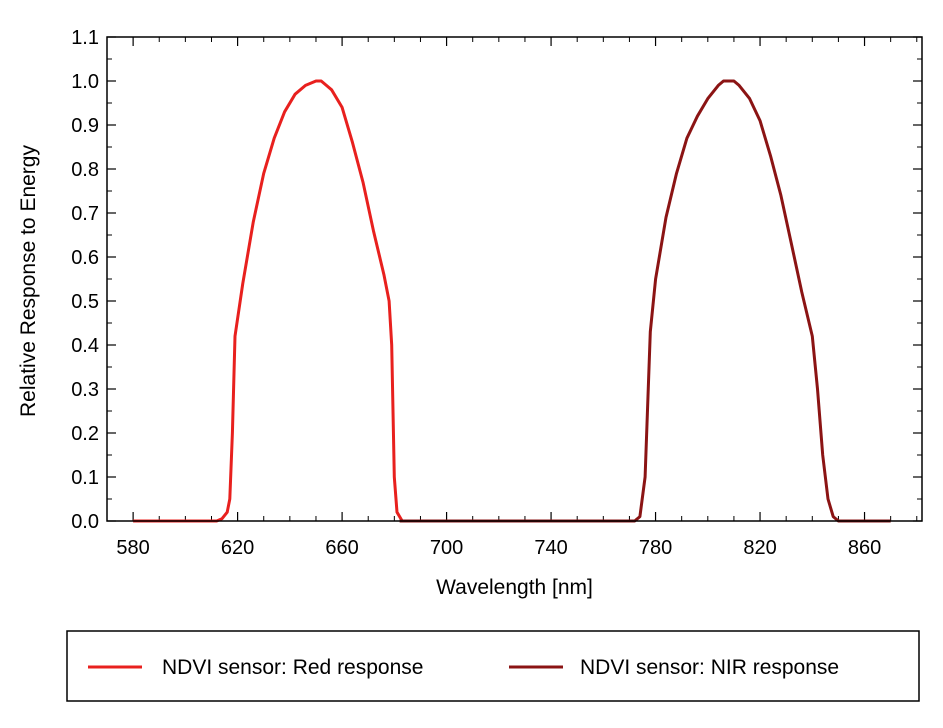 This screenshot has width=943, height=728. I want to click on x-tick-label: 740, so click(550, 548).